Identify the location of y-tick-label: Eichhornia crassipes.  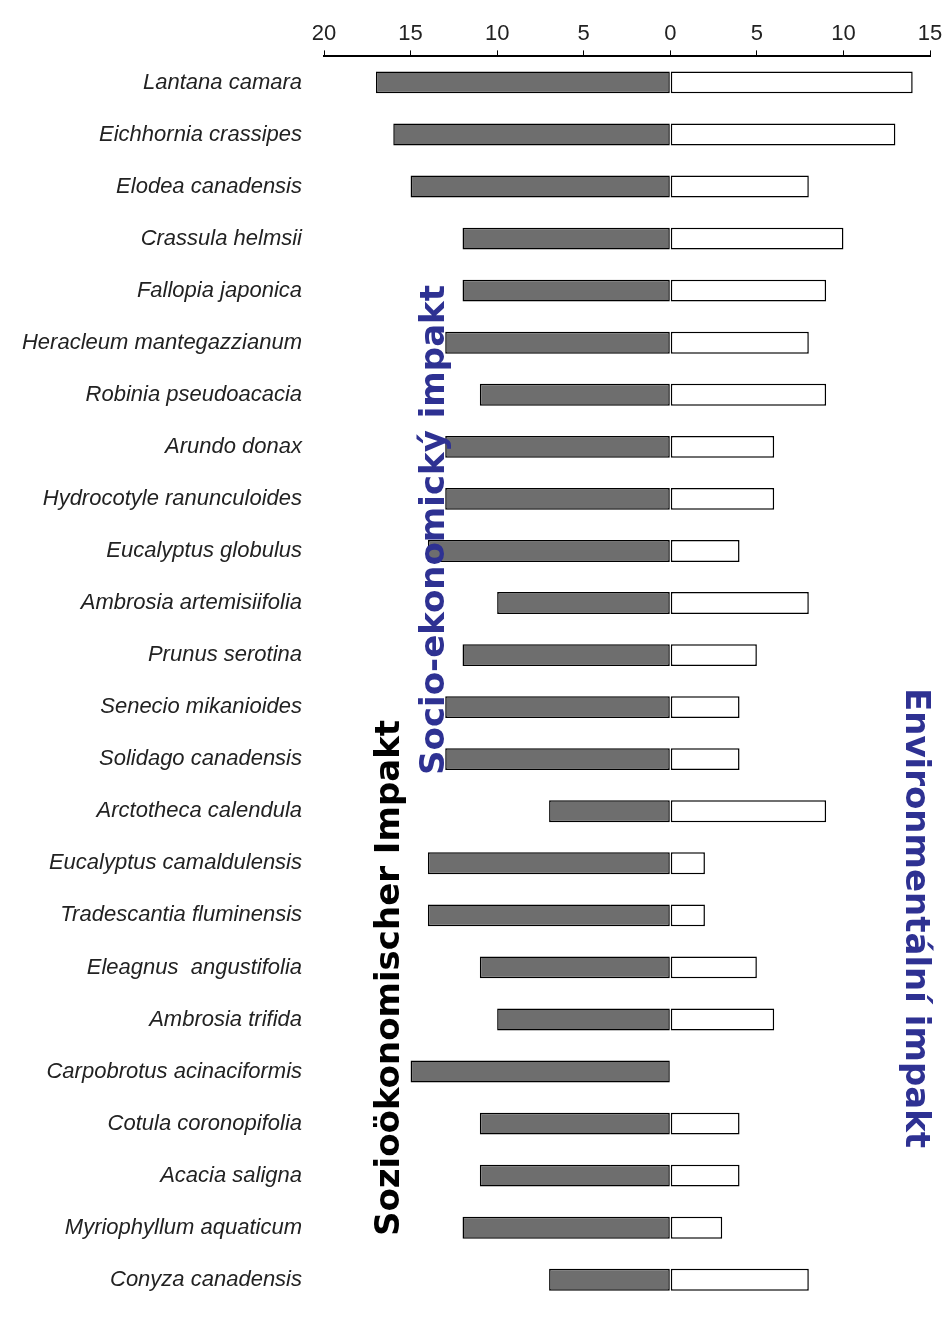
(201, 133).